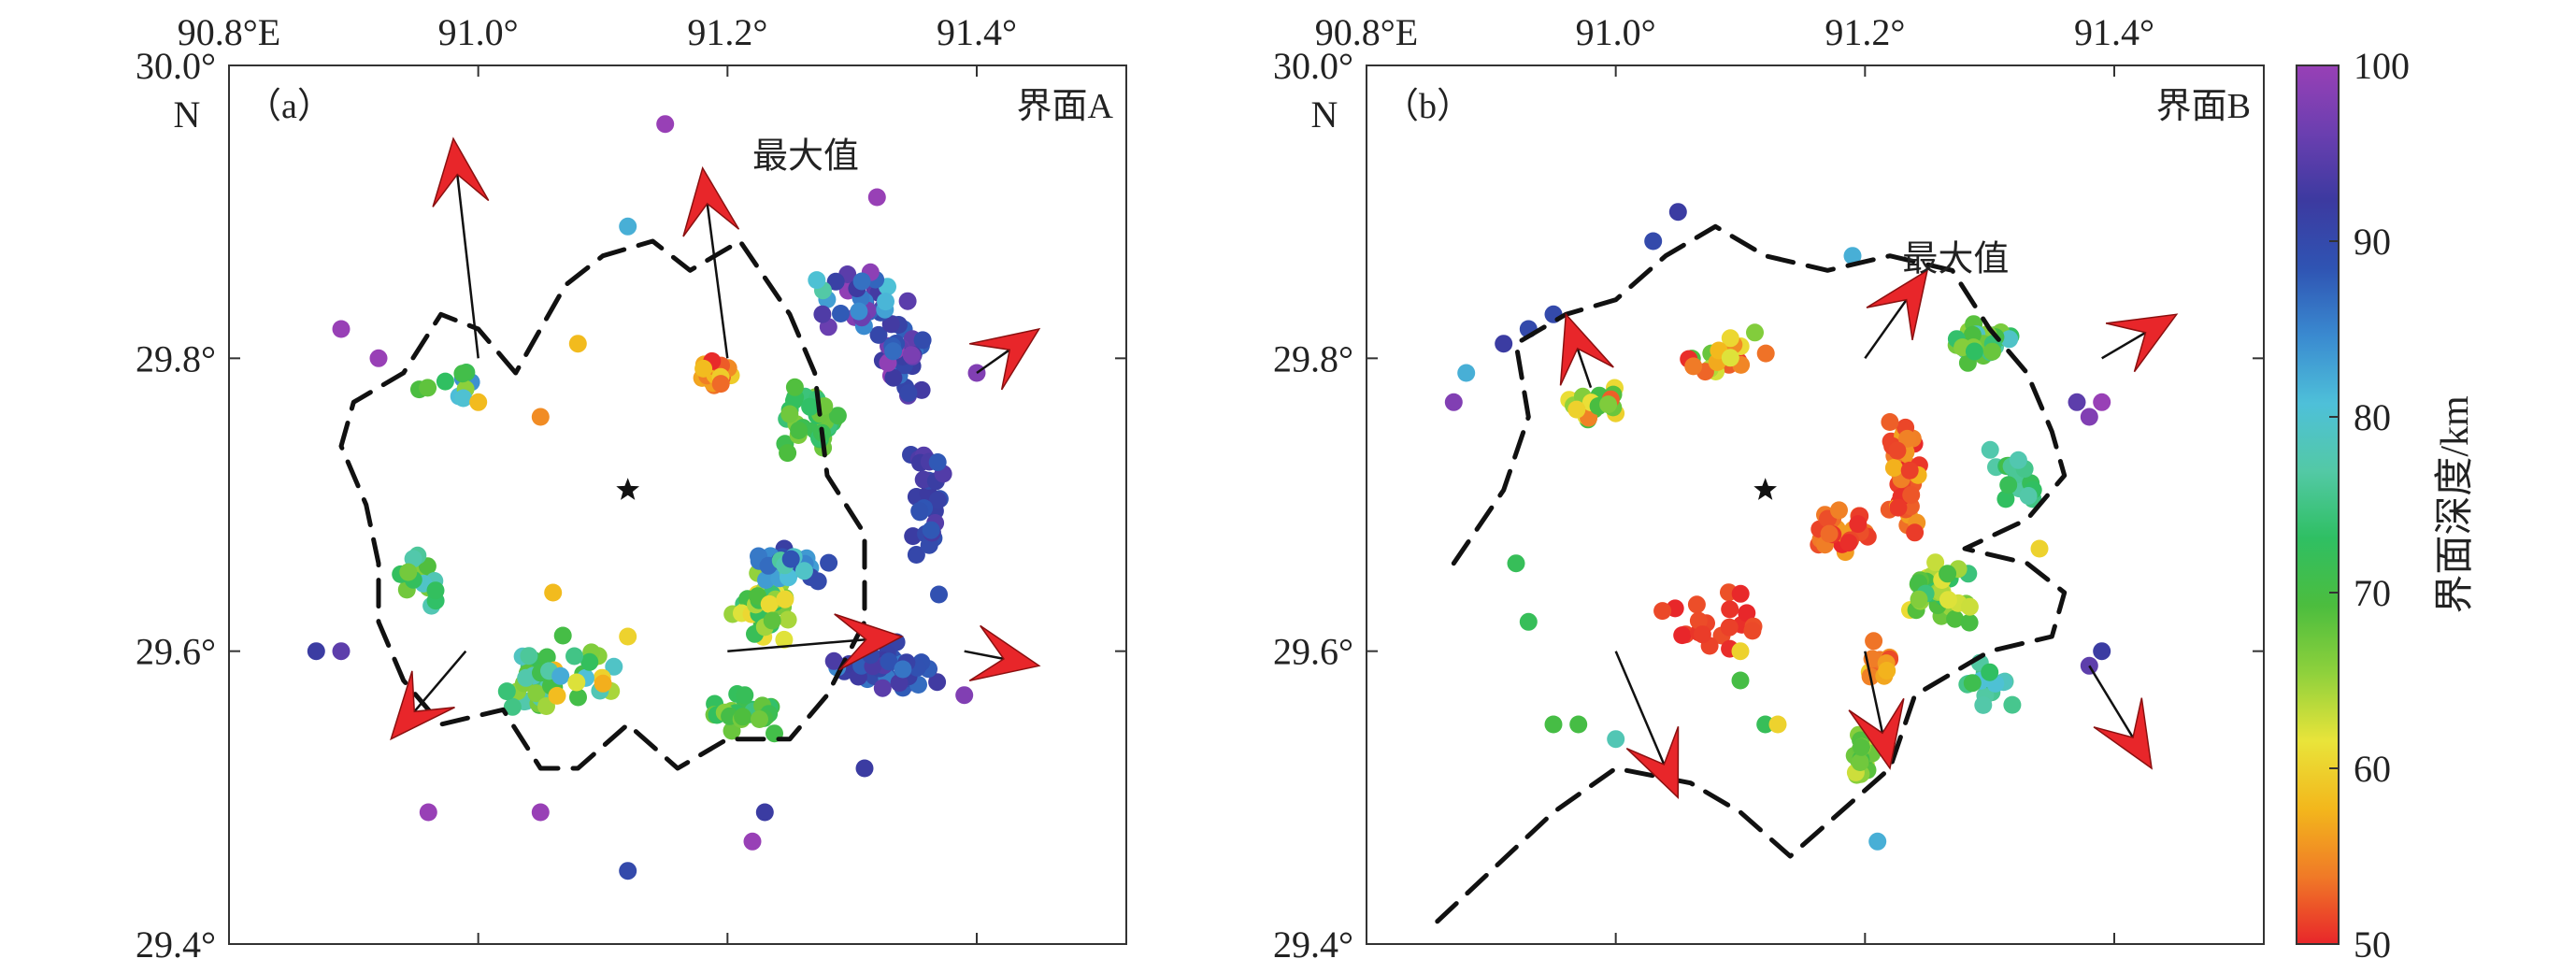  Describe the element at coordinates (187, 115) in the screenshot. I see `latitude-unit-label: N` at that location.